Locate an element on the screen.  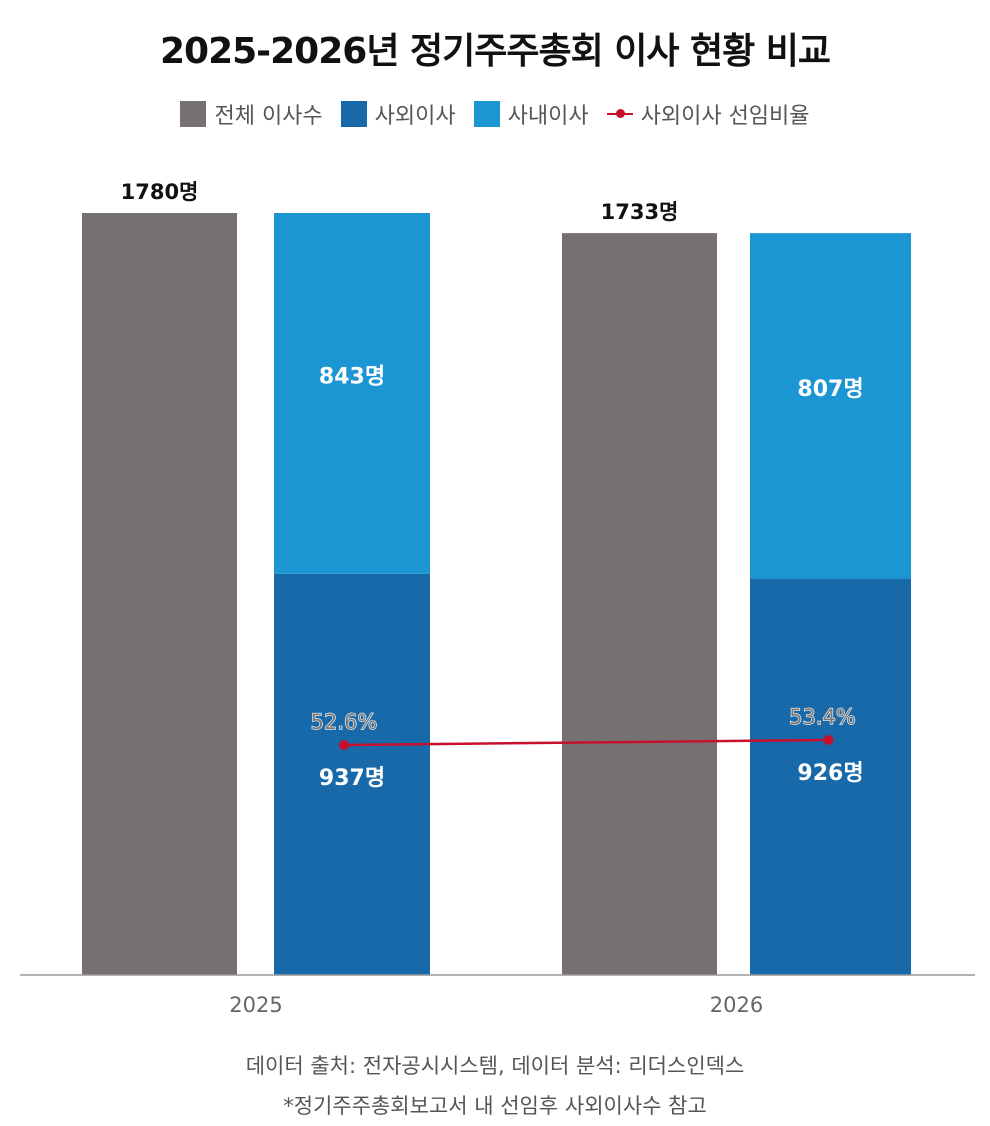
label-outside: 926명 is located at coordinates (830, 773).